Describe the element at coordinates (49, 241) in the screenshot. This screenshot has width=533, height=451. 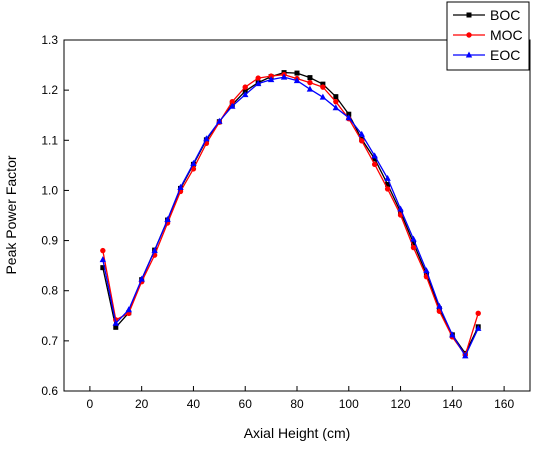
I see `y-tick-label: 0.9` at that location.